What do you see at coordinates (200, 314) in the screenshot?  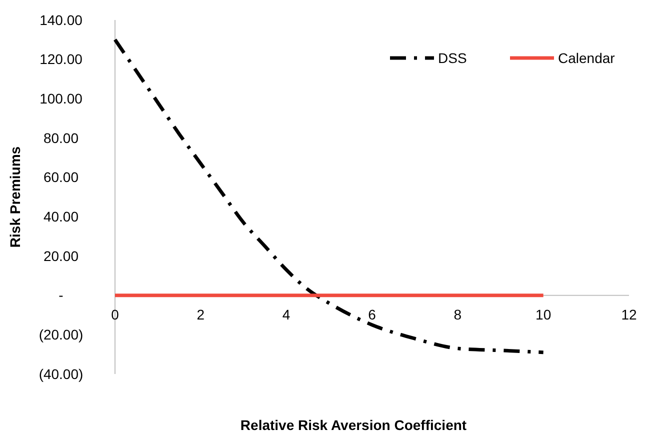 I see `x-tick-label: 2` at bounding box center [200, 314].